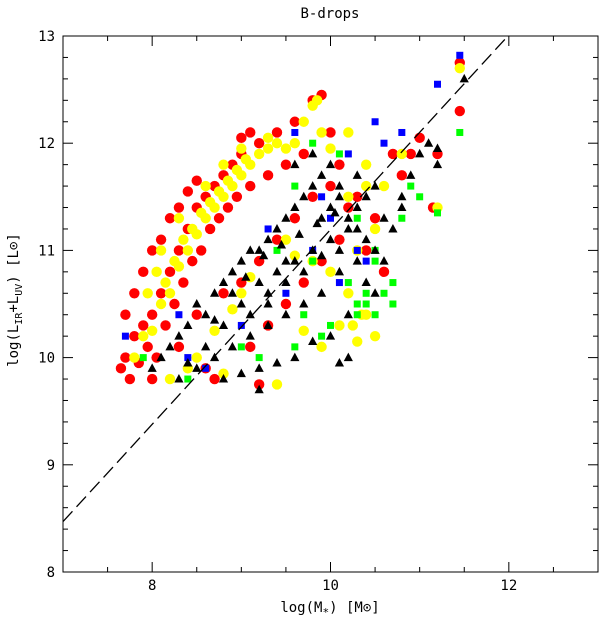 This screenshot has width=600, height=623. What do you see at coordinates (46, 251) in the screenshot?
I see `y-tick-label: 11` at bounding box center [46, 251].